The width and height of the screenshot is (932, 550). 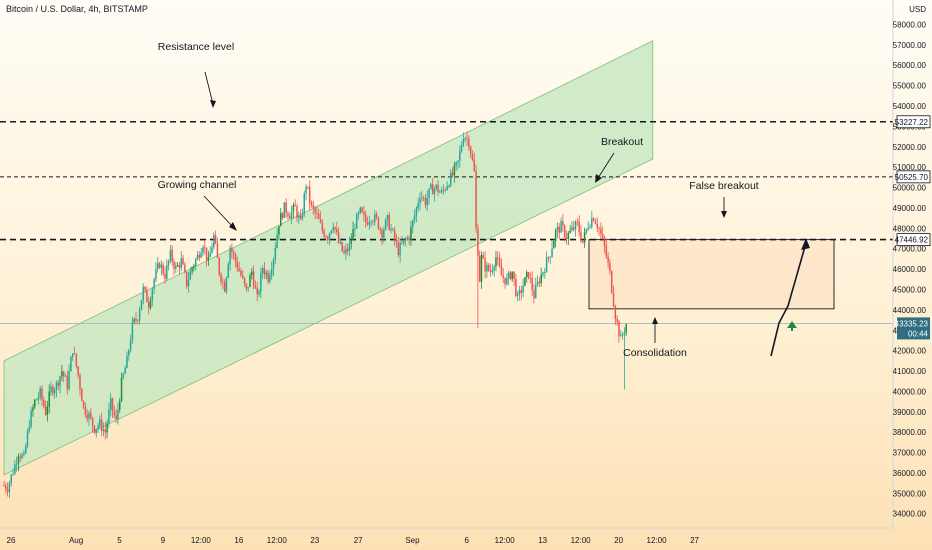 What do you see at coordinates (910, 188) in the screenshot?
I see `price-tick-label: 50000.00` at bounding box center [910, 188].